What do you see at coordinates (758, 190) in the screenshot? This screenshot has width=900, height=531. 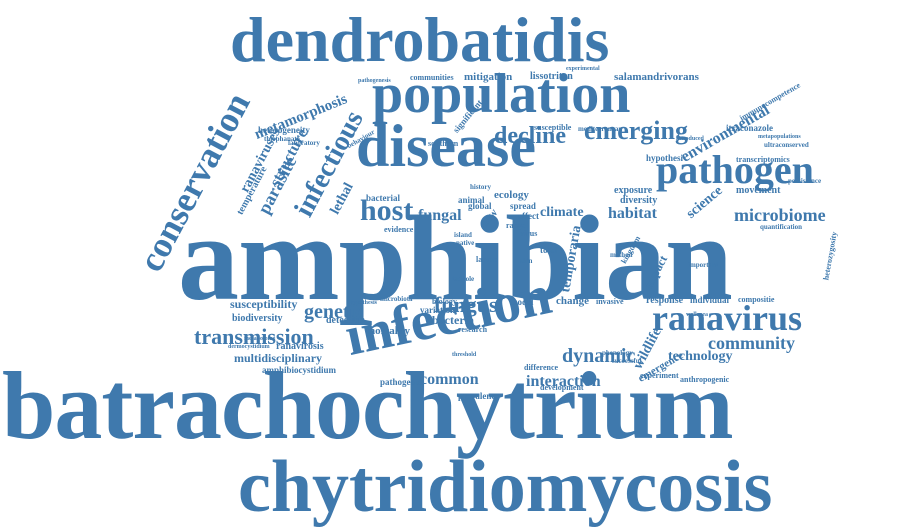 I see `word-movement: movement` at bounding box center [758, 190].